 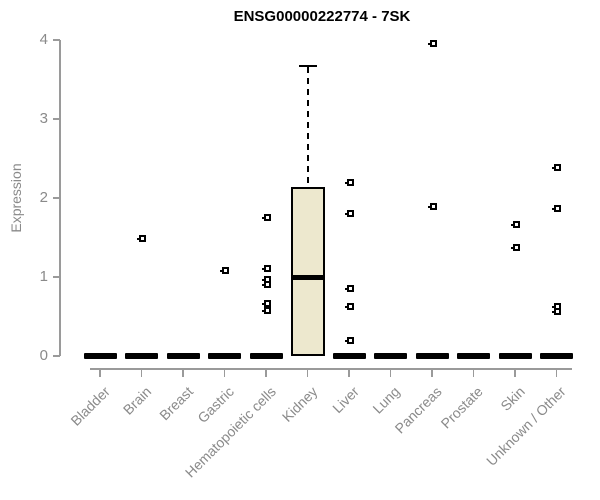 I want to click on x-category-label: Brain, so click(x=137, y=400).